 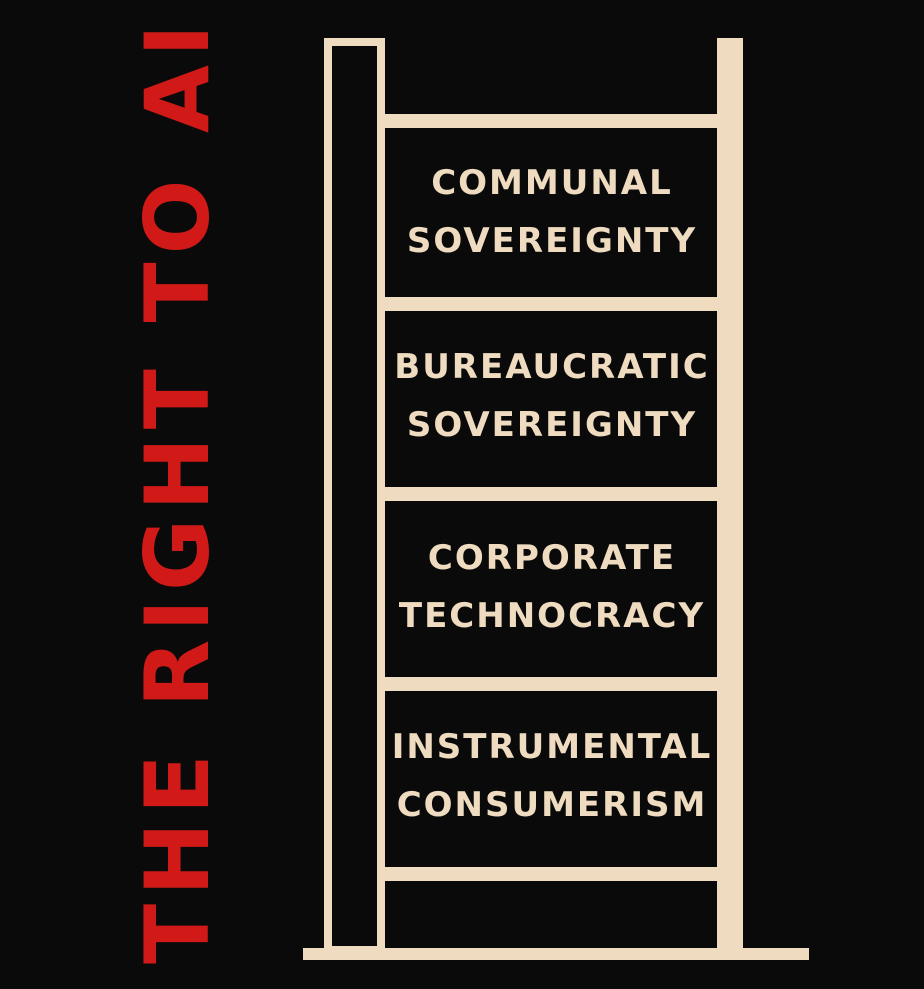 What do you see at coordinates (354, 496) in the screenshot?
I see `ladder-left-rail` at bounding box center [354, 496].